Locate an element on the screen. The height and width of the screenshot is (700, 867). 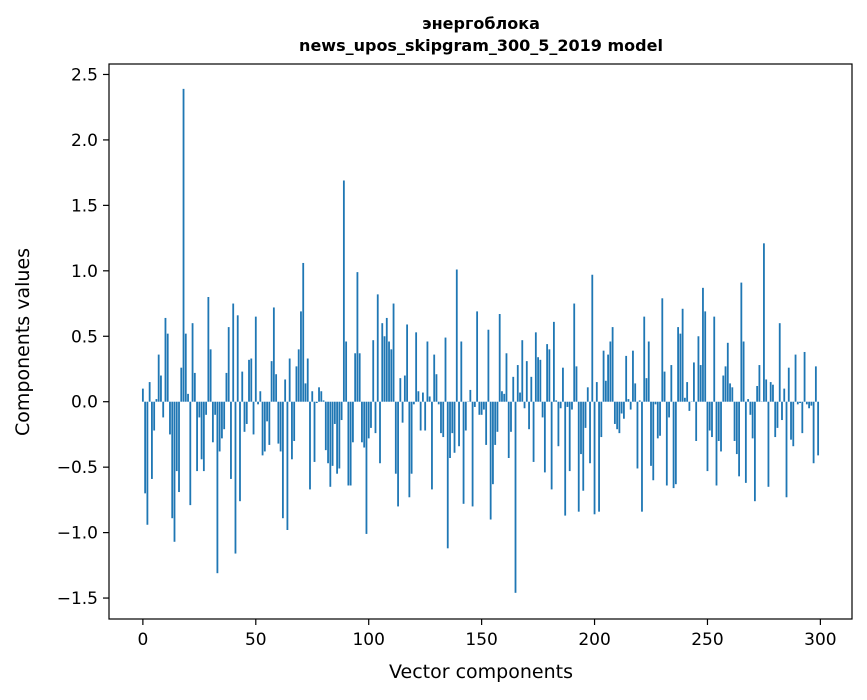
y-tick-label: 1.0 is located at coordinates (84, 272).